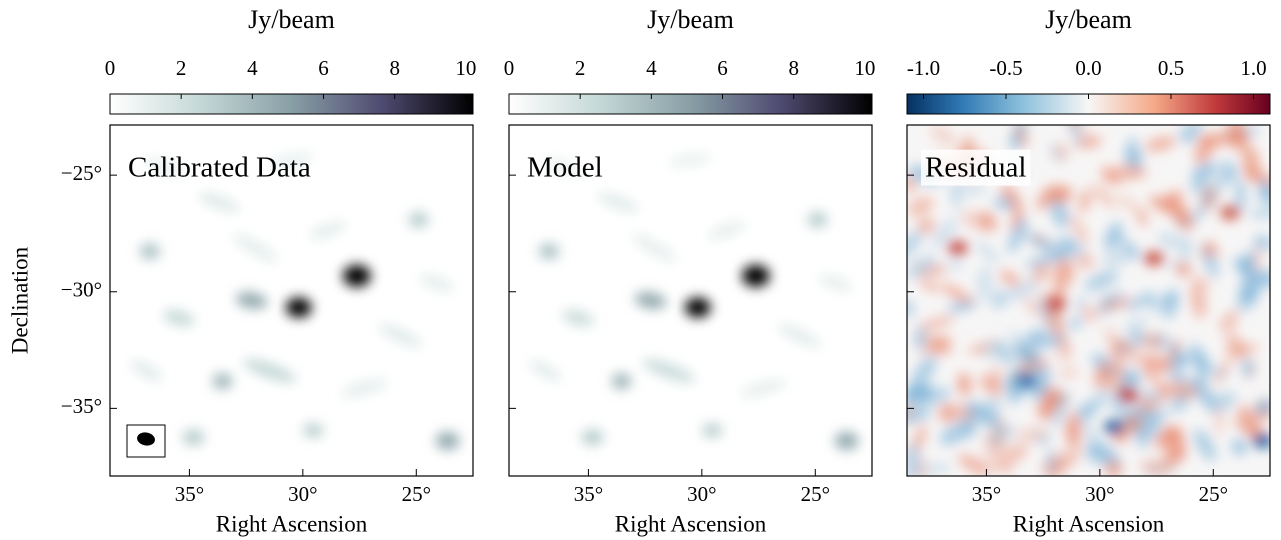 Image resolution: width=1281 pixels, height=540 pixels. What do you see at coordinates (416, 494) in the screenshot?
I see `x-tick-label: 25°` at bounding box center [416, 494].